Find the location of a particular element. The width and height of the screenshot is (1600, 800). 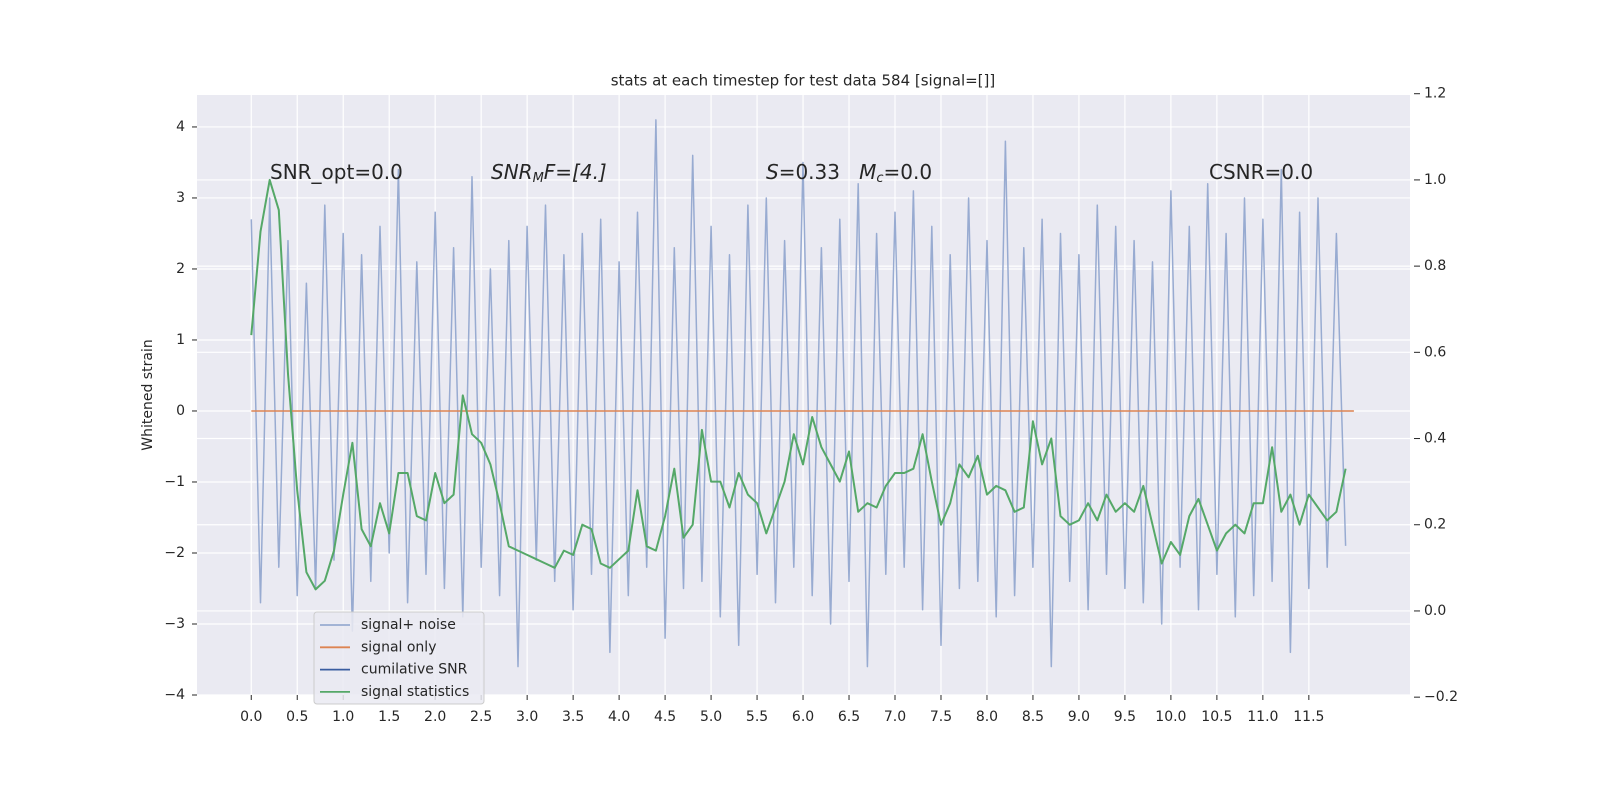

x-tick-label: 2.5 is located at coordinates (481, 717).